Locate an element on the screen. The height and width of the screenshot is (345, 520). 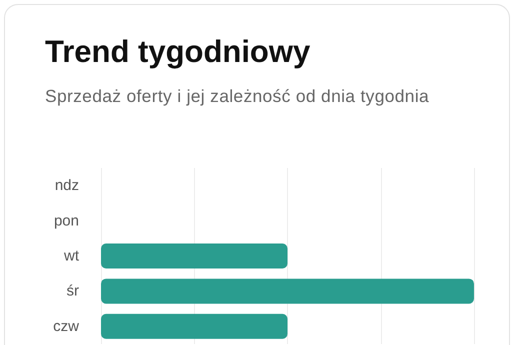
y-tick-label: pon is located at coordinates (66, 221).